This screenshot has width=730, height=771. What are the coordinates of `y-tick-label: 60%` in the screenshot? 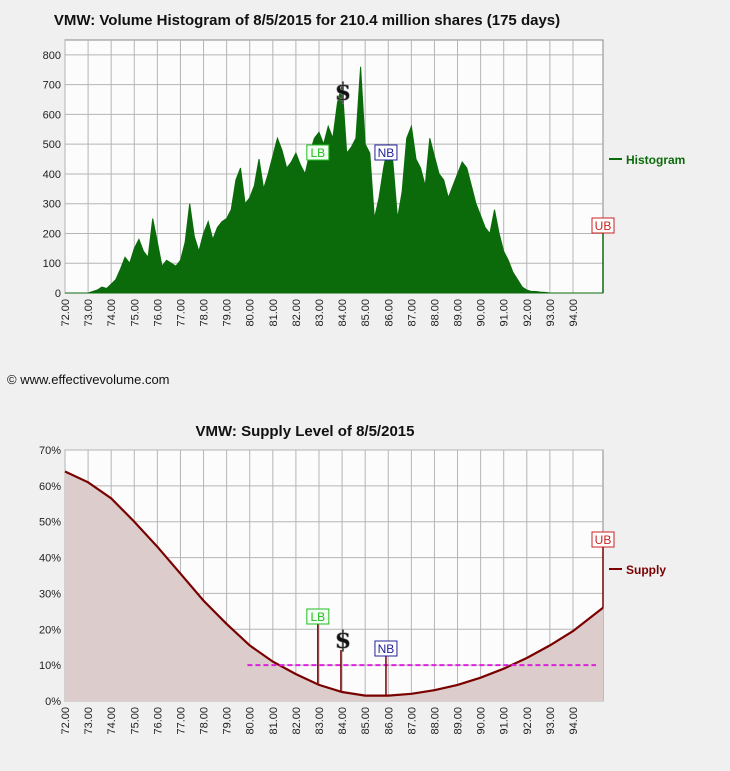 It's located at (50, 487).